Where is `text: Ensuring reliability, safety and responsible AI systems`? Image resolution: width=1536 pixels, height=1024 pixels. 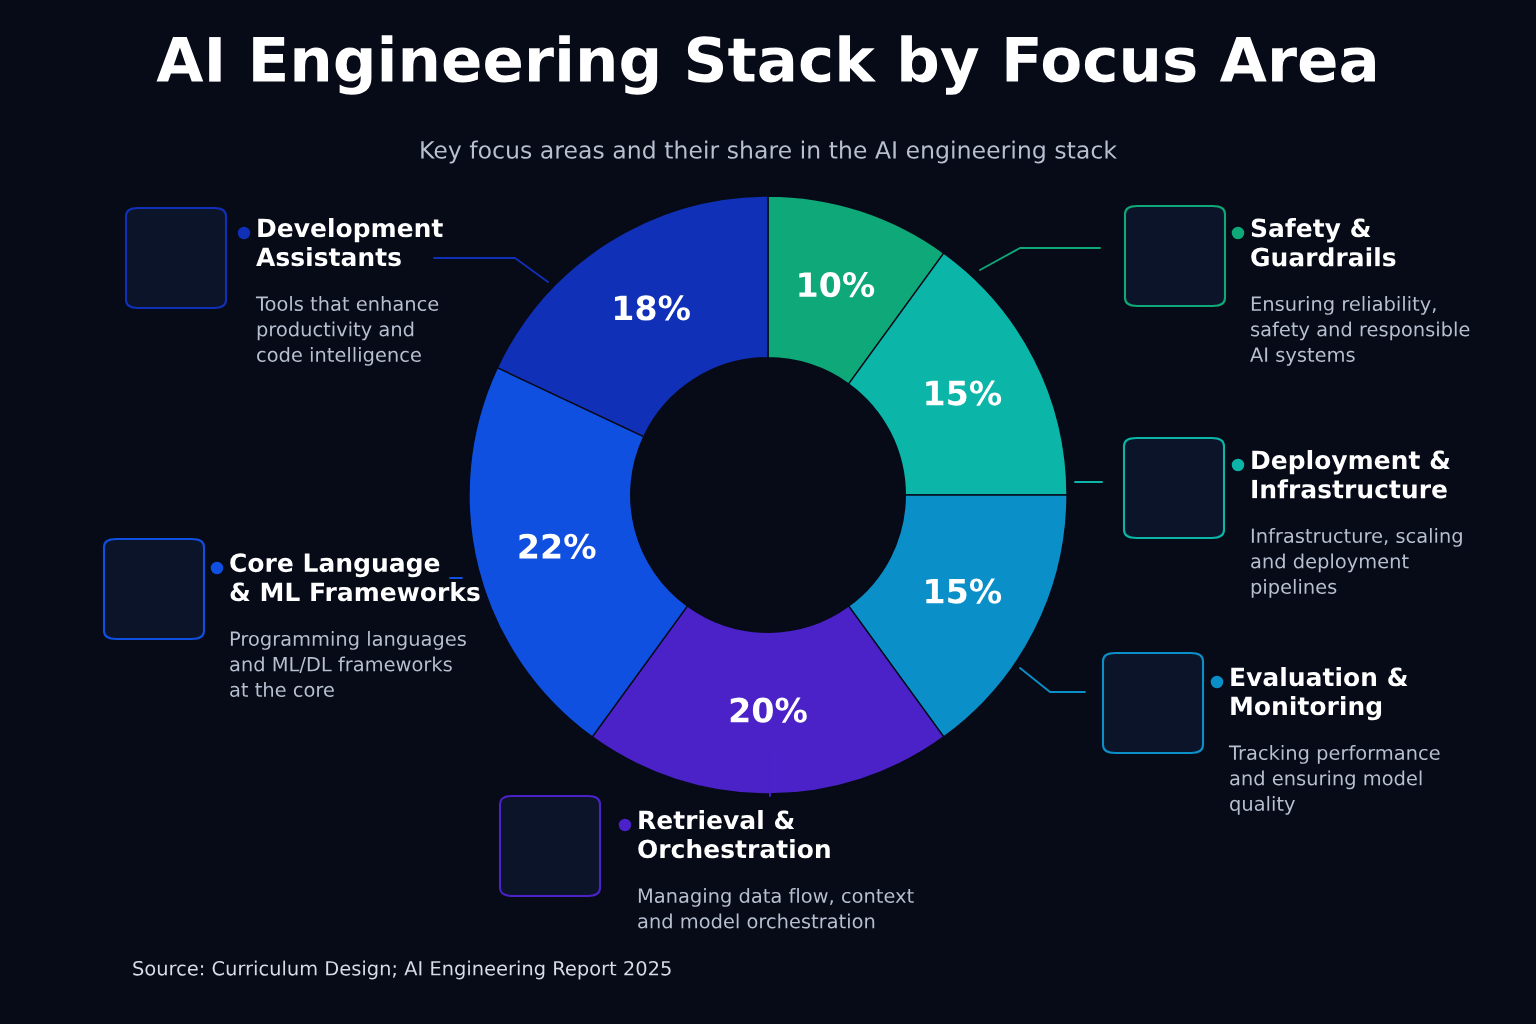 text: Ensuring reliability, safety and responsible AI systems is located at coordinates (1360, 331).